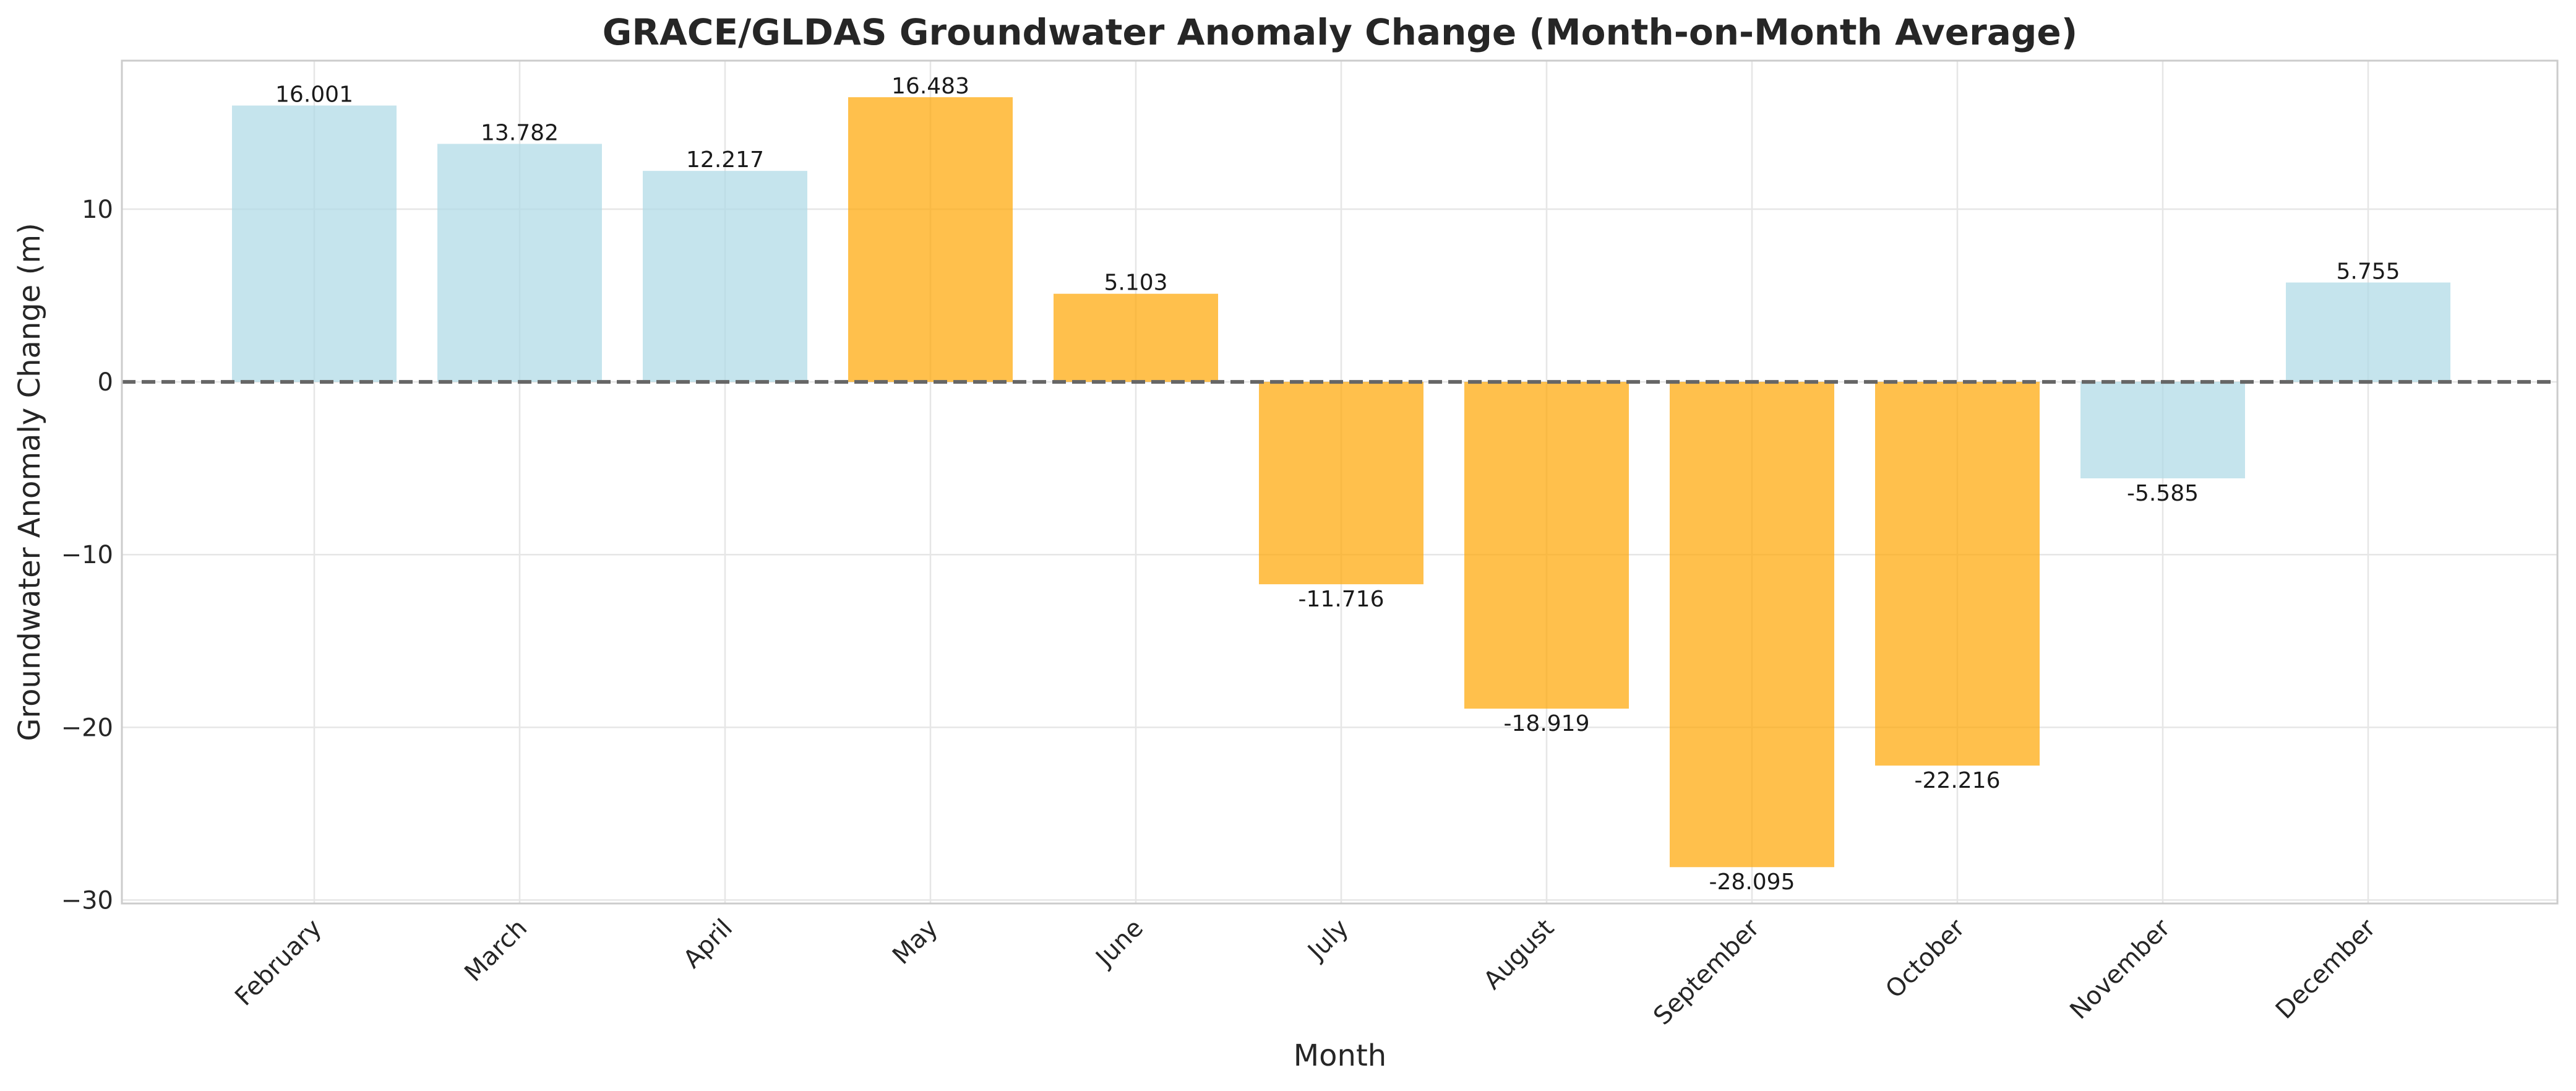  What do you see at coordinates (1925, 959) in the screenshot?
I see `x-tick-label: October` at bounding box center [1925, 959].